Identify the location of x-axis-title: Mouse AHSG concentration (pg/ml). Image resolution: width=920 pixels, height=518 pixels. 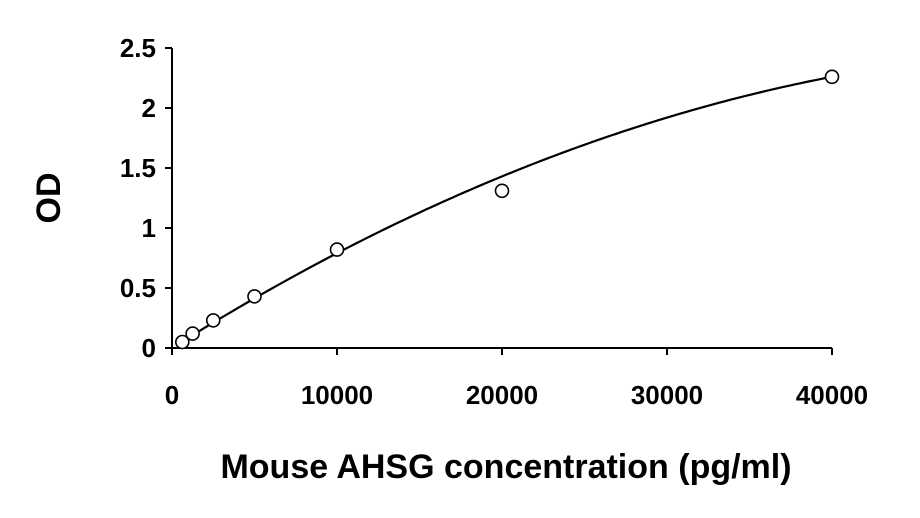
(505, 467).